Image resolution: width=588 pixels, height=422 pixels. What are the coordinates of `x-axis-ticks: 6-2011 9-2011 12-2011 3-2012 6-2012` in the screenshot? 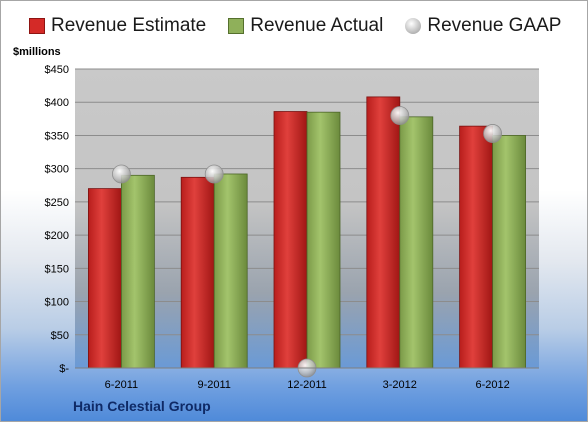 It's located at (307, 385).